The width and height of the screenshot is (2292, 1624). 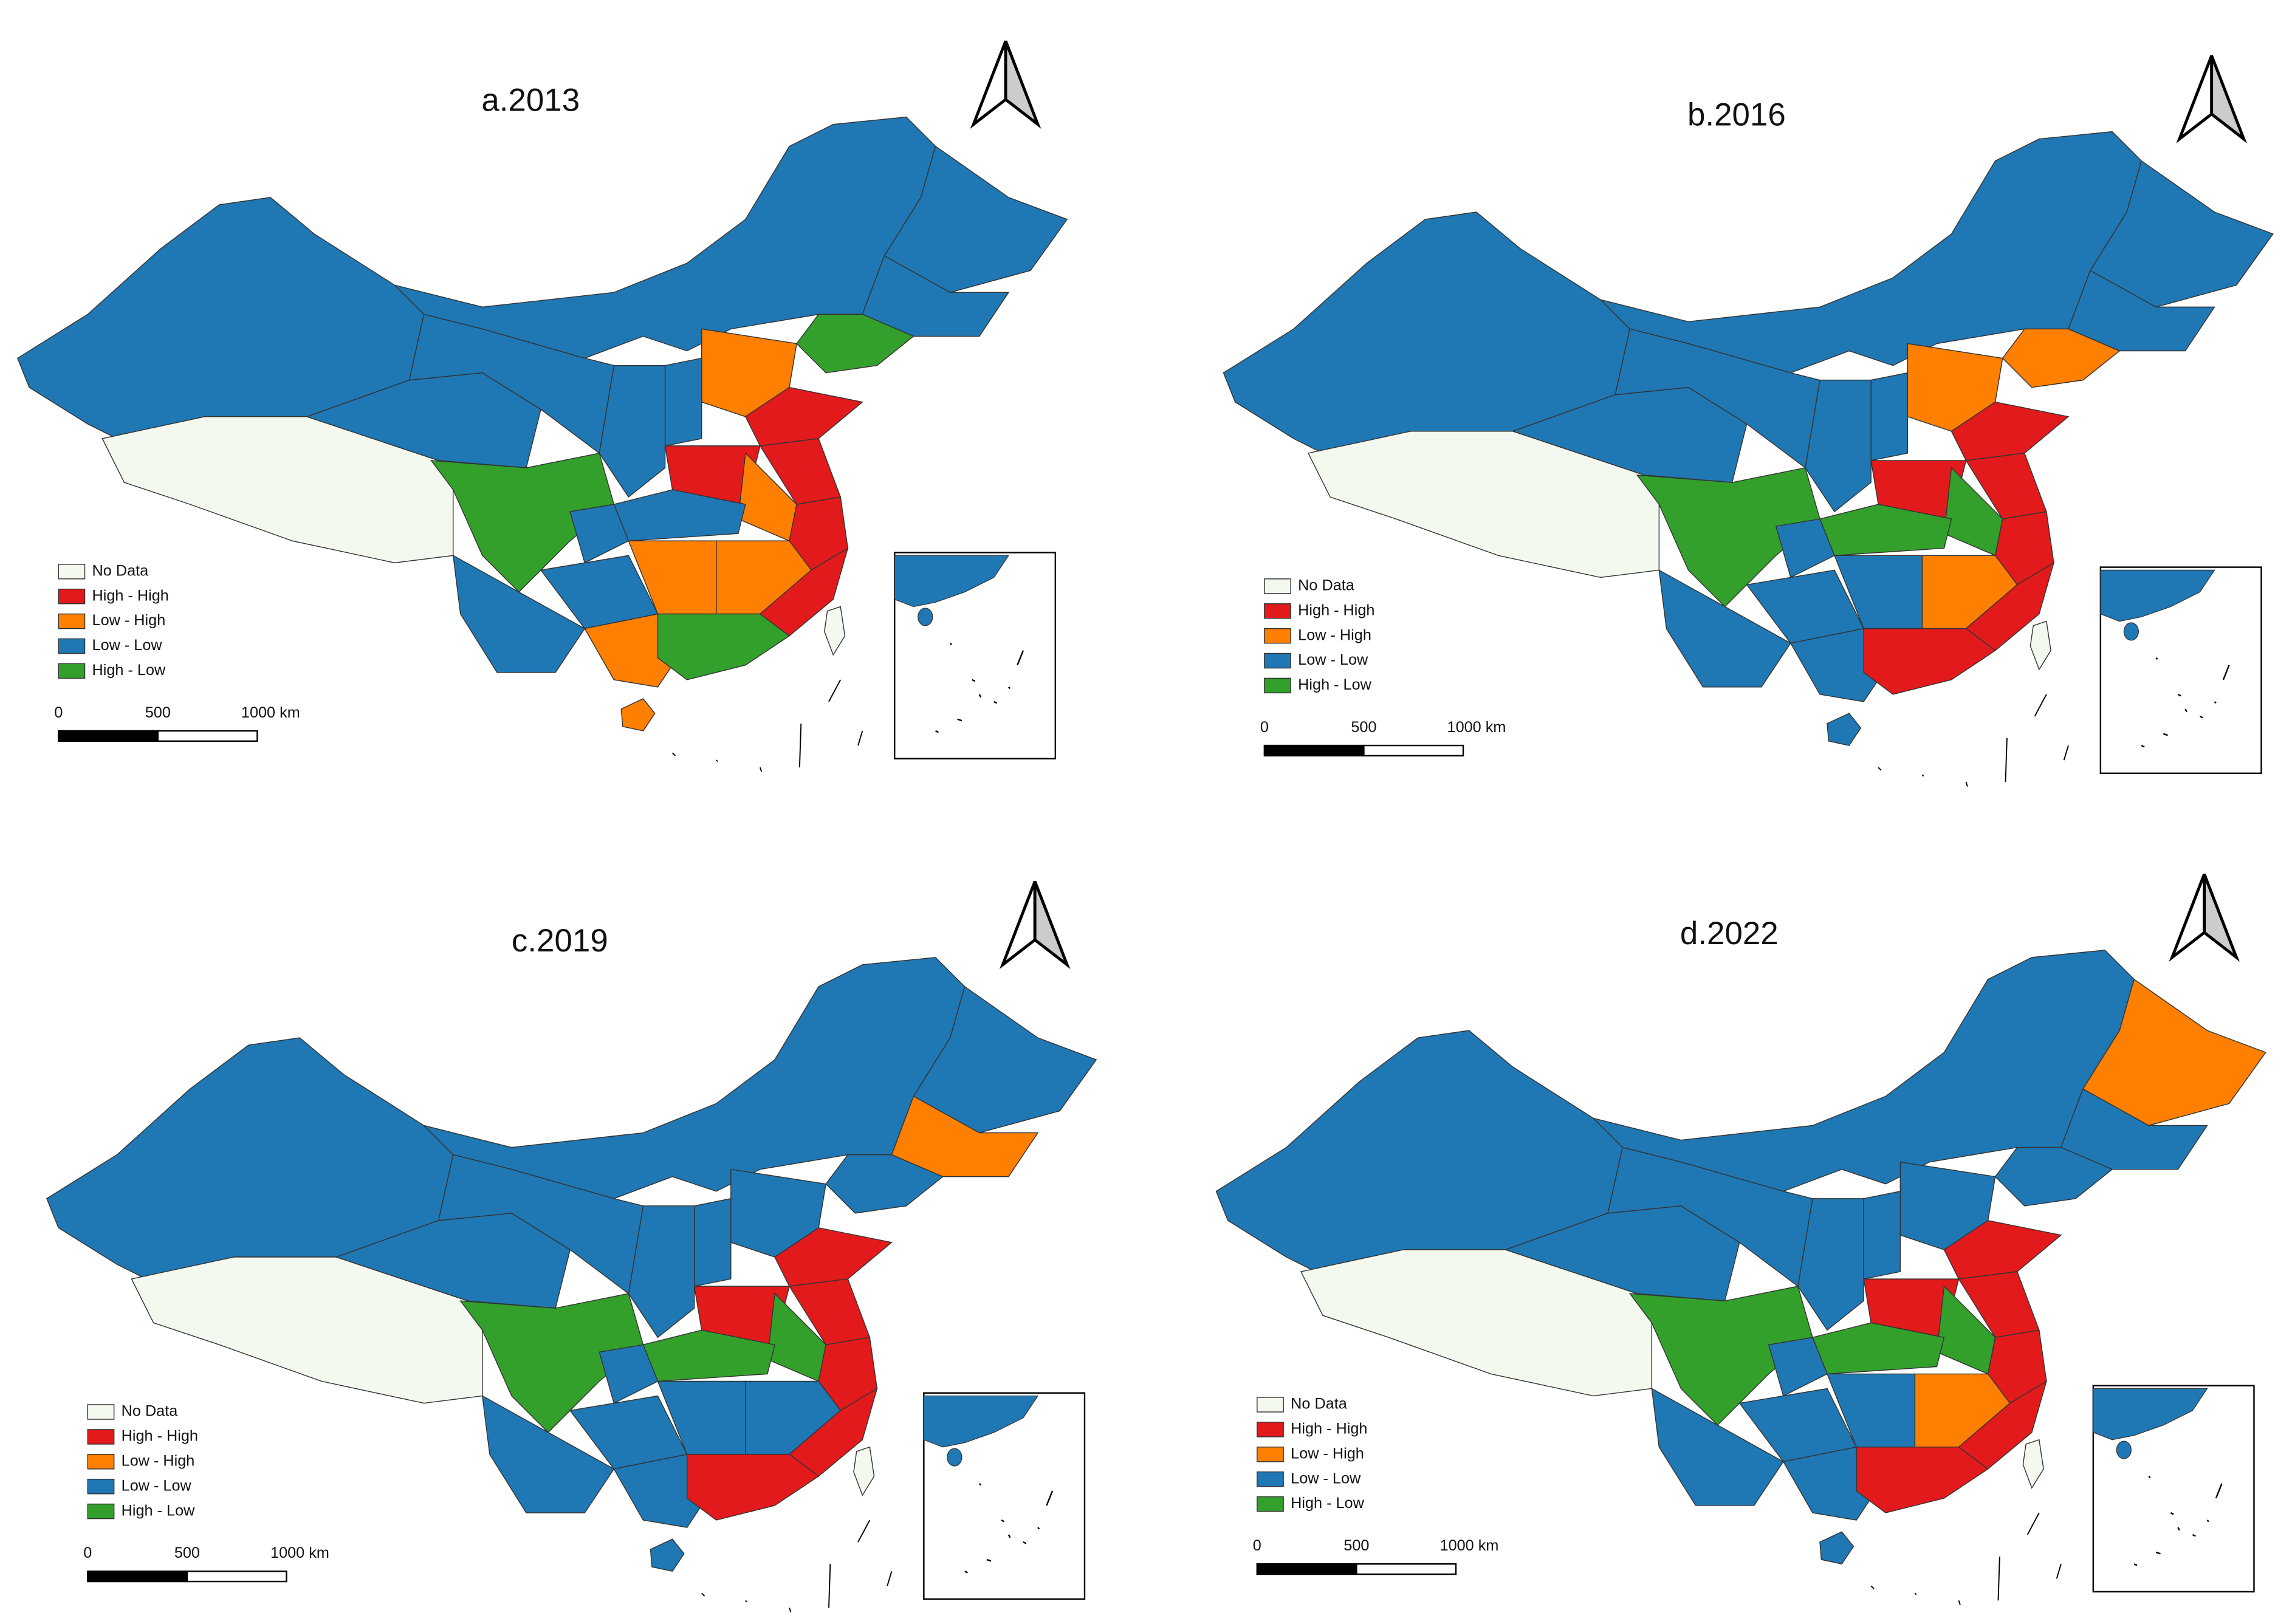 What do you see at coordinates (1736, 115) in the screenshot?
I see `panel-title: b.2016` at bounding box center [1736, 115].